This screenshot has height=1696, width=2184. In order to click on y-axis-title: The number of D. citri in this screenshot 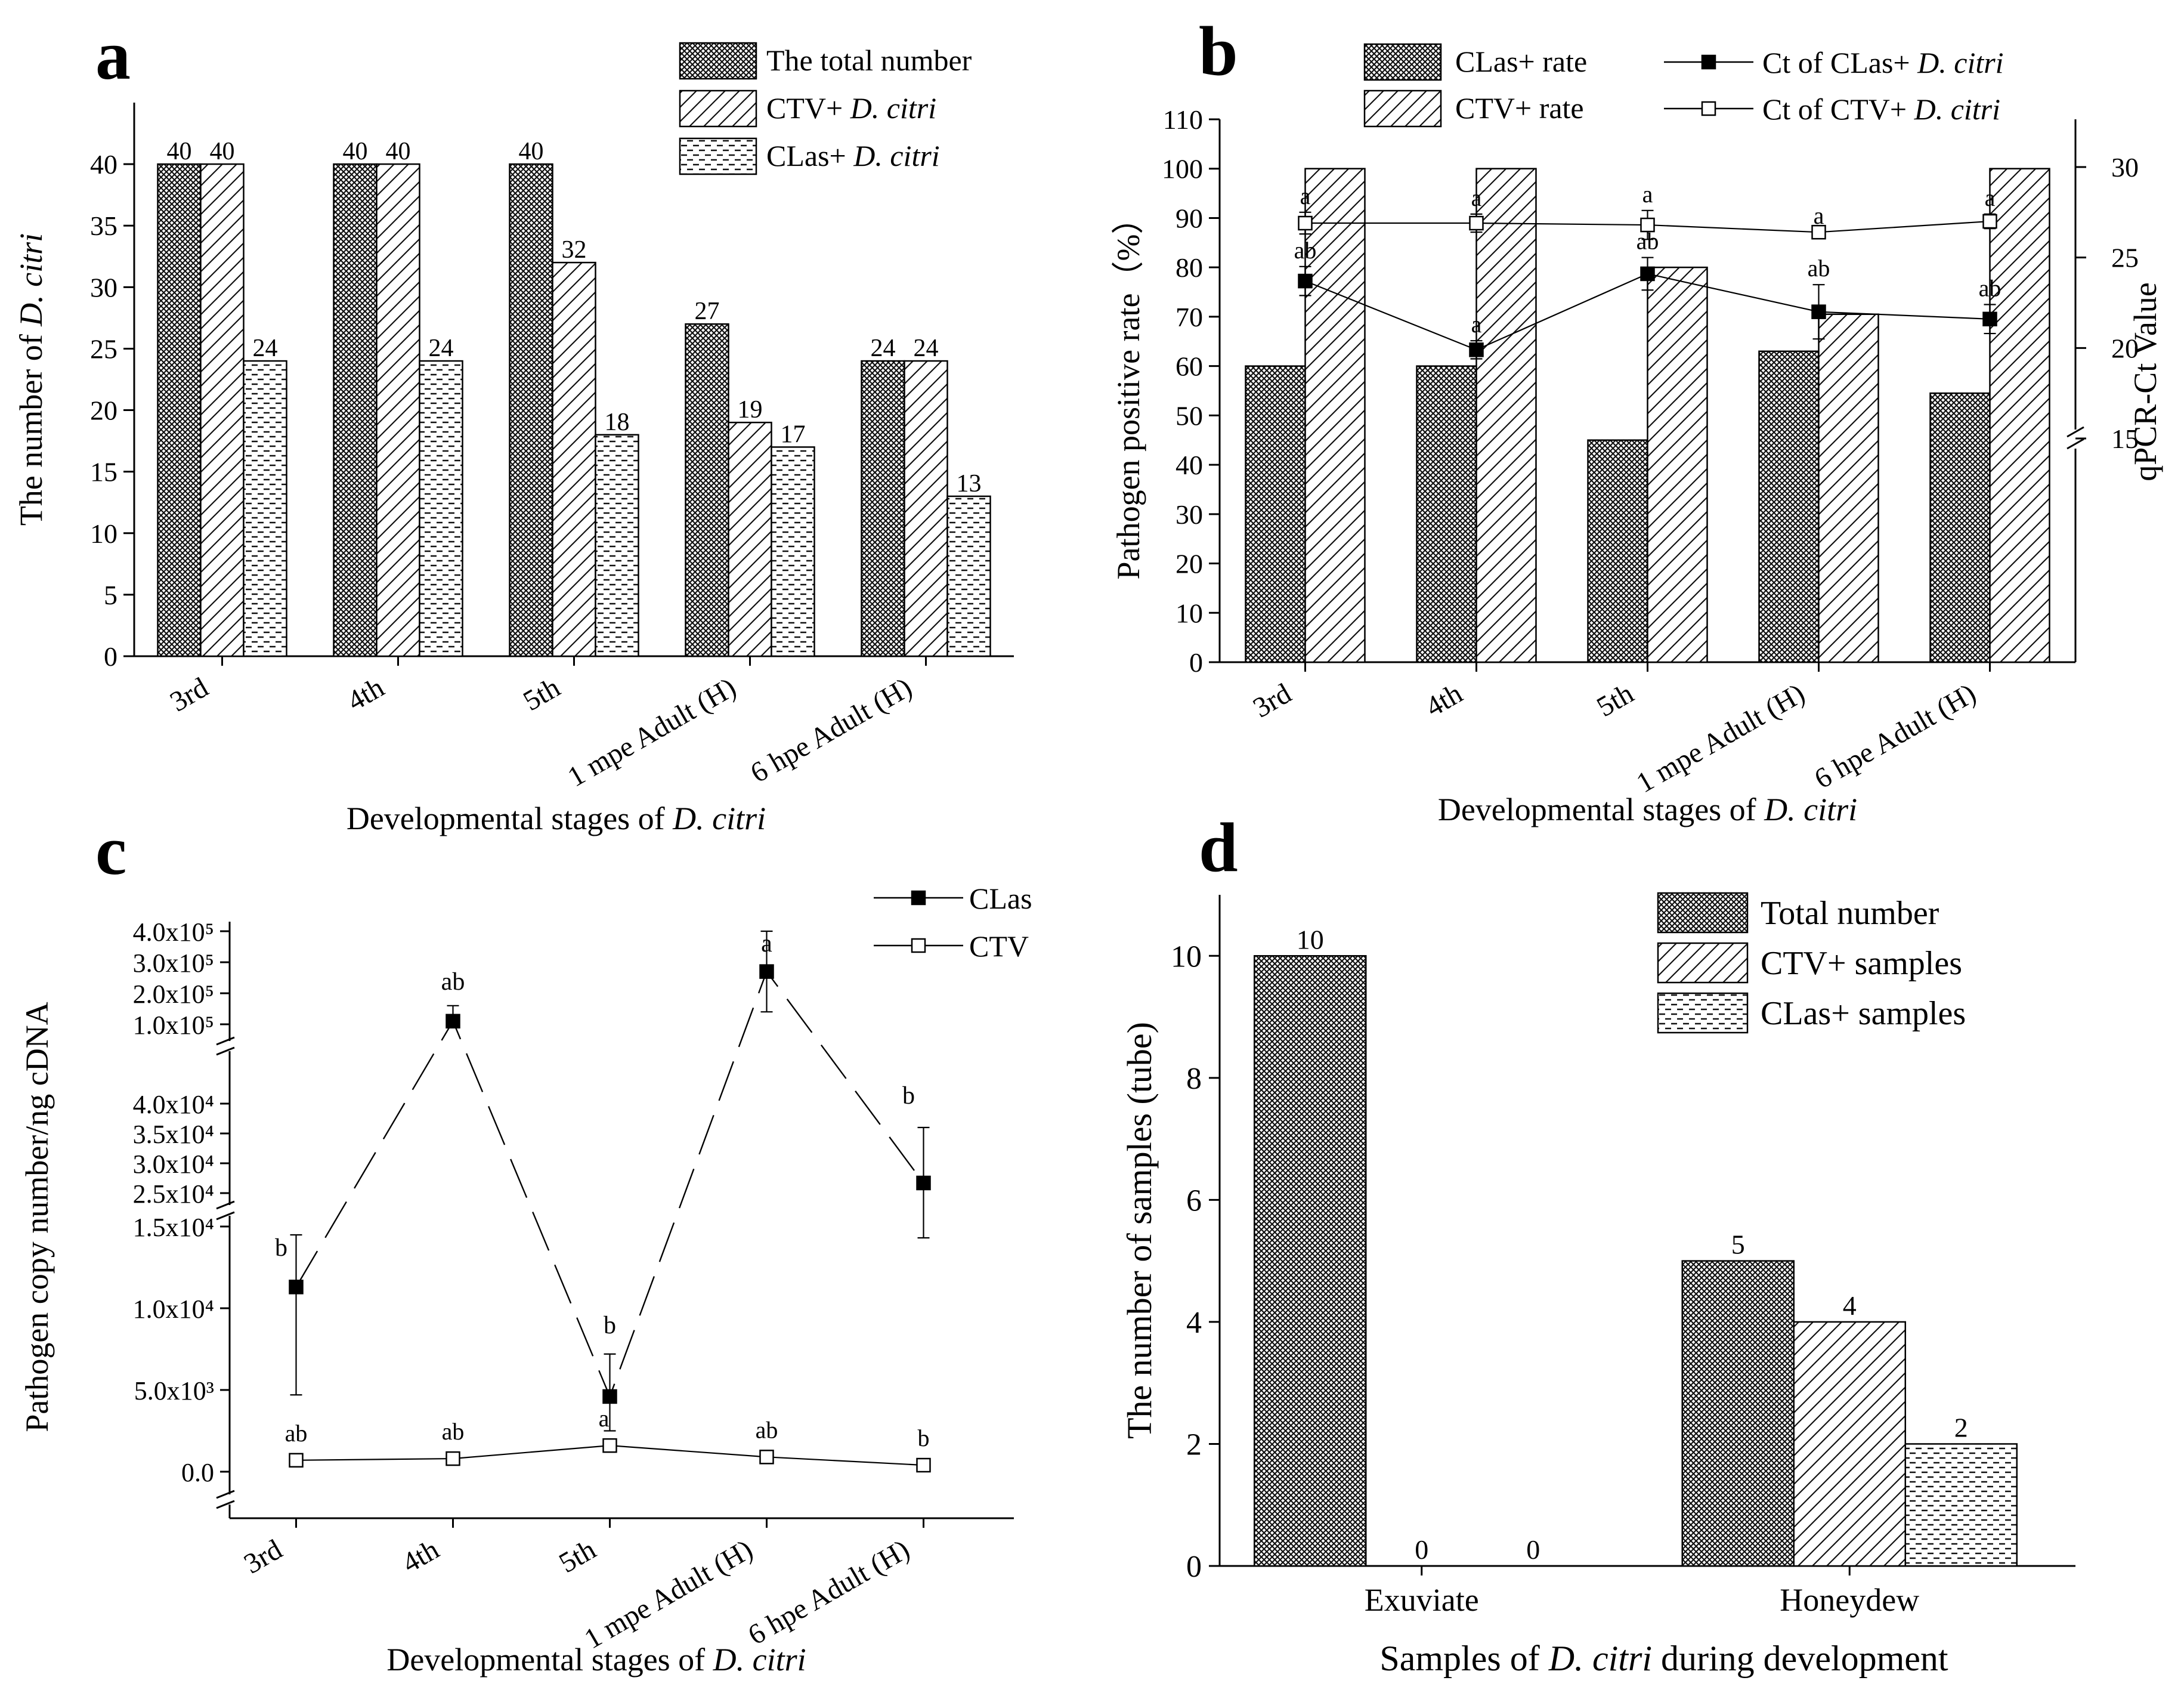, I will do `click(31, 379)`.